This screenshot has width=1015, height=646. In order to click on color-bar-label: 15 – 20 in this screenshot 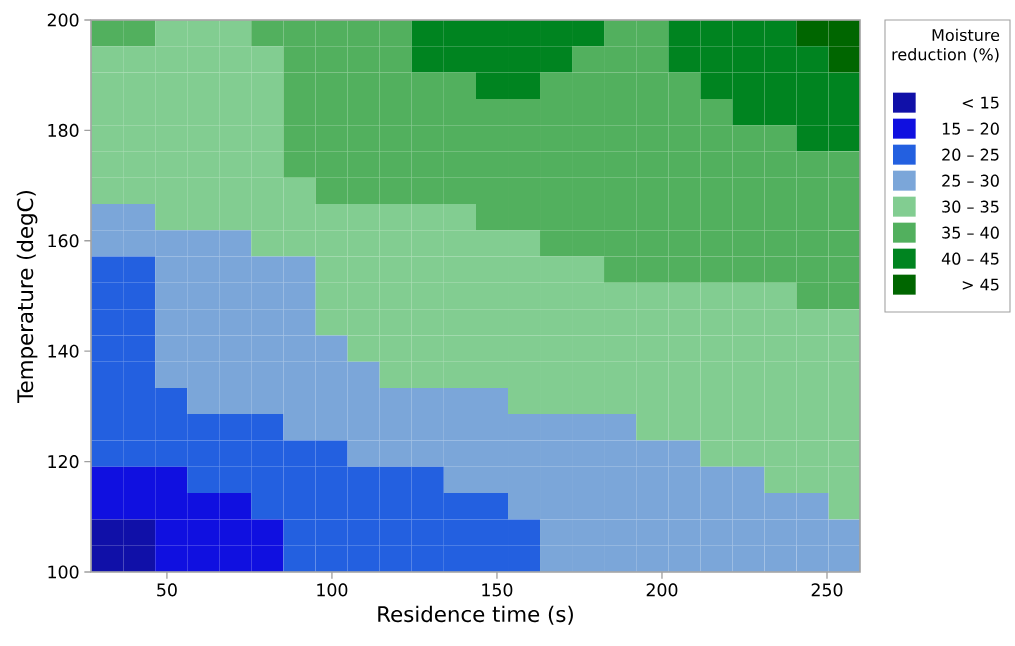, I will do `click(970, 128)`.